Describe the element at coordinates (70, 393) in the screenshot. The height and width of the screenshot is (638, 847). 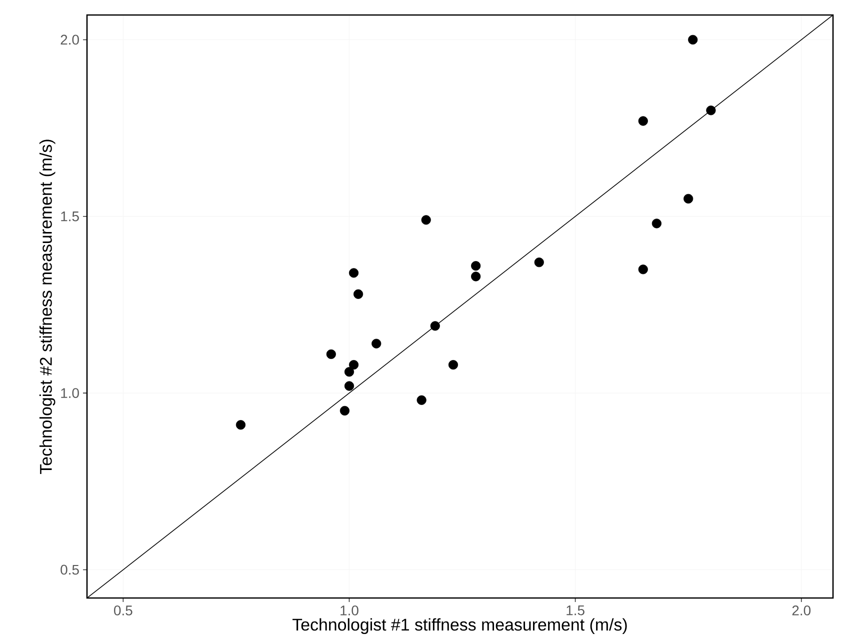
I see `y-tick-label: 1.0` at that location.